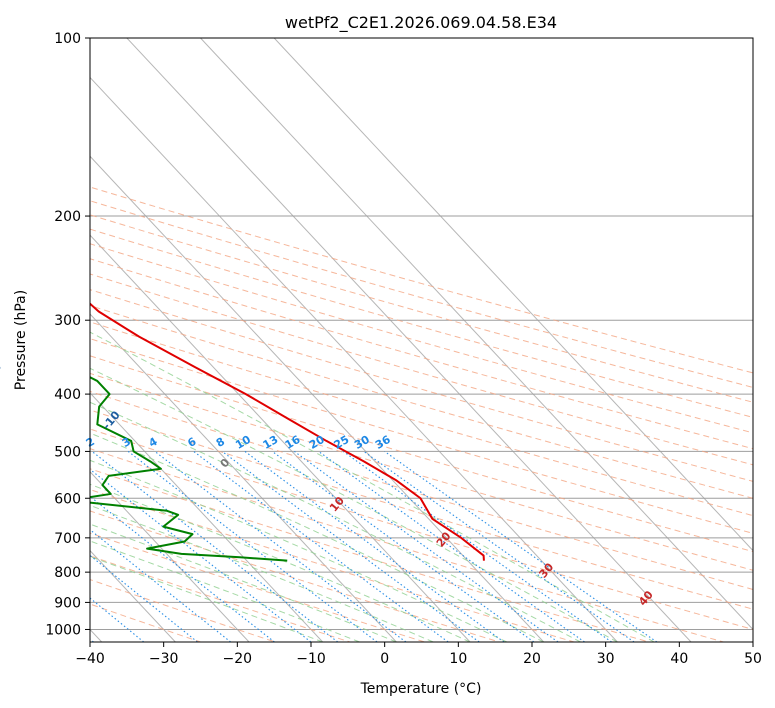 This screenshot has width=775, height=708. Describe the element at coordinates (67, 573) in the screenshot. I see `y-tick-label: 800` at that location.